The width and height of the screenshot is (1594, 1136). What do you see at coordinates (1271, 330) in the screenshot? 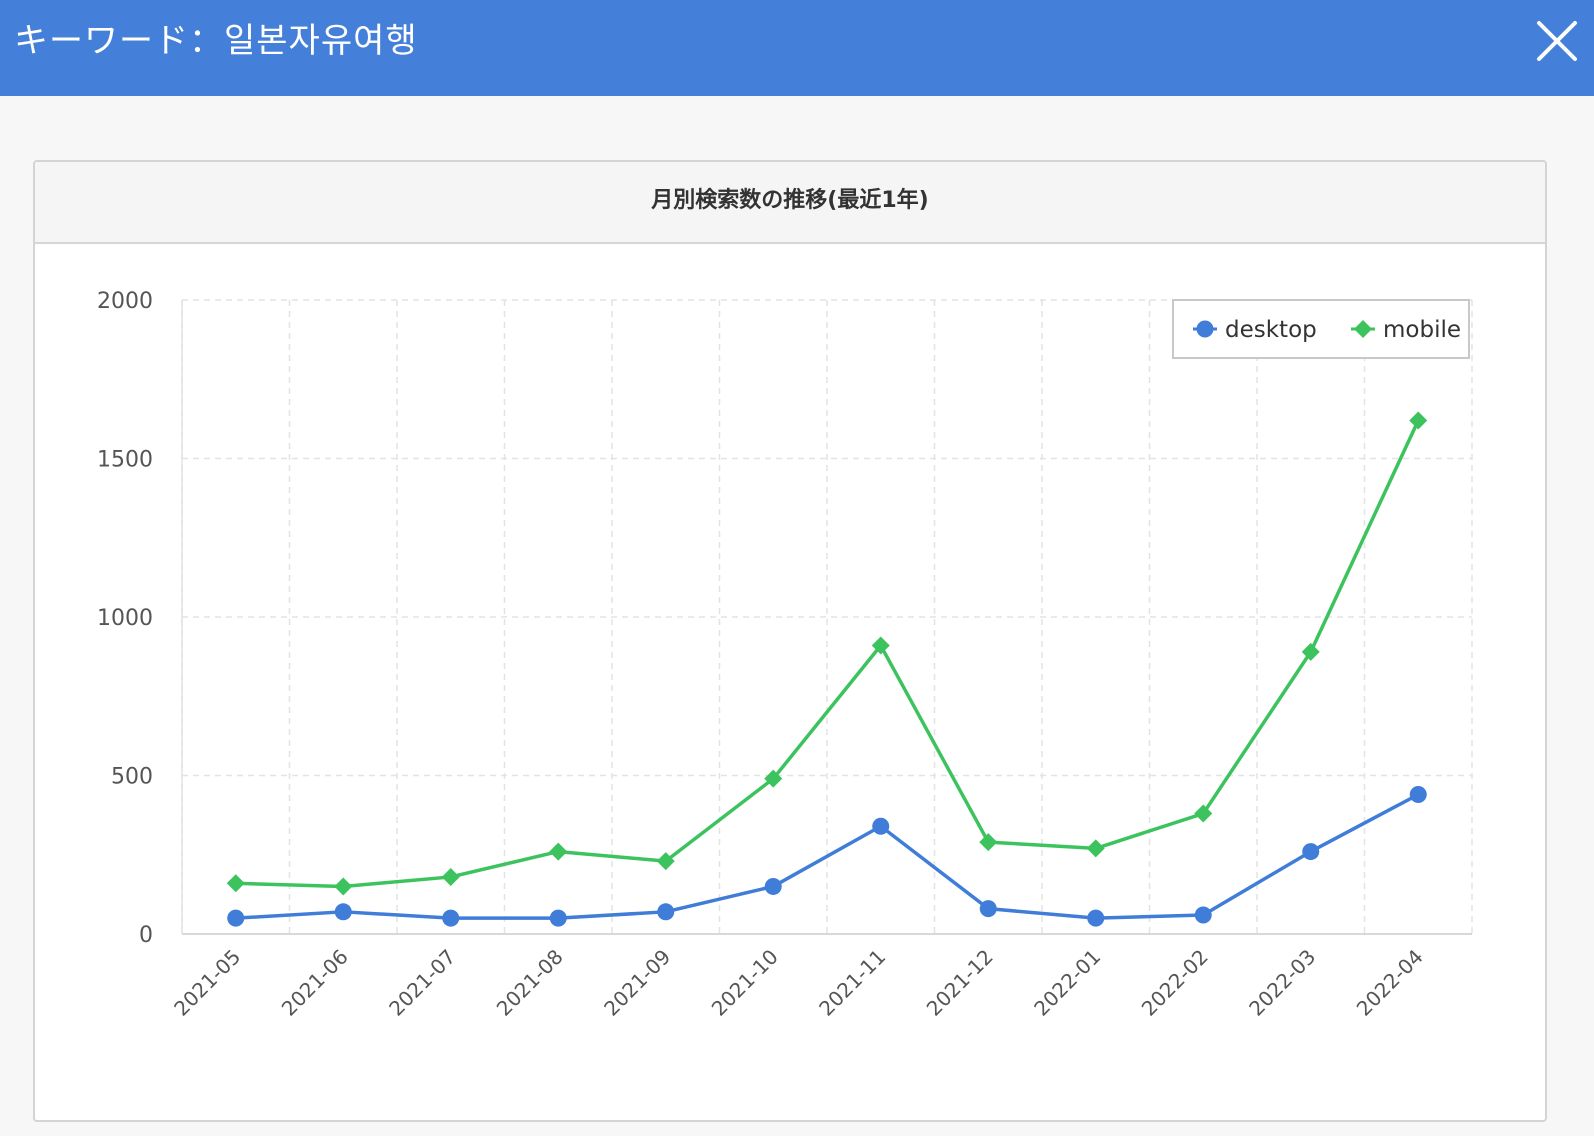
I see `desktop-legend-label: desktop` at bounding box center [1271, 330].